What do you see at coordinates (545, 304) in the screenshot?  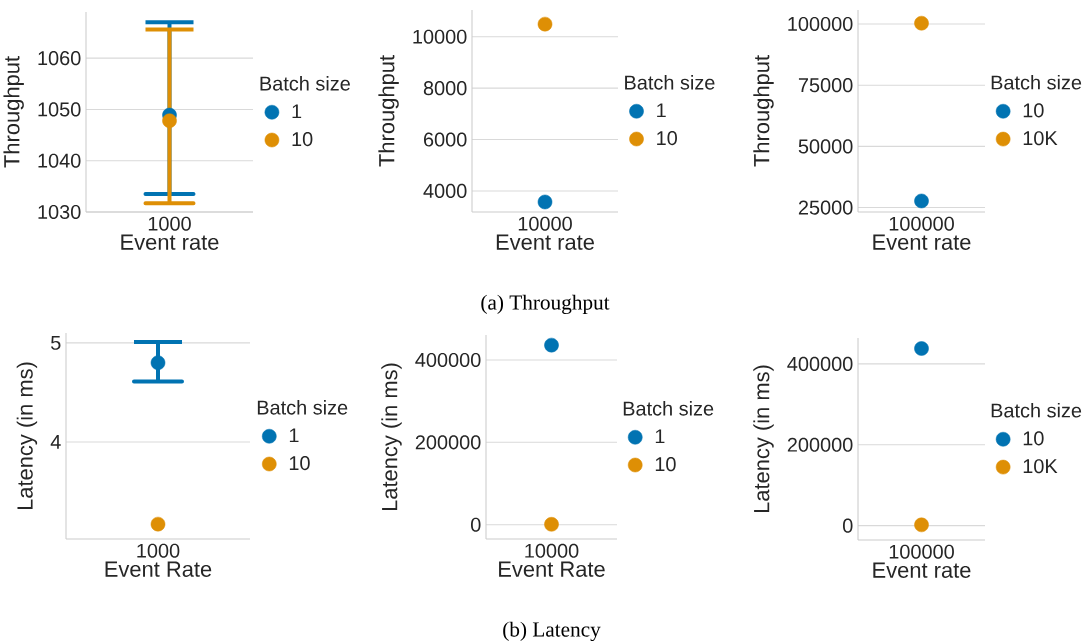 I see `text: (a) Throughput` at bounding box center [545, 304].